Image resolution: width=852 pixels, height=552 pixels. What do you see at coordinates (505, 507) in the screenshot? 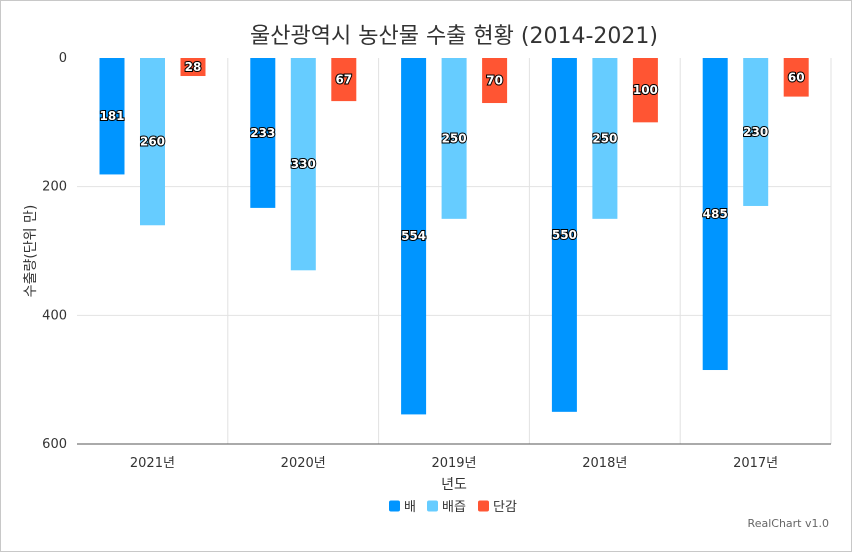
I see `legend-label: 단감` at bounding box center [505, 507].